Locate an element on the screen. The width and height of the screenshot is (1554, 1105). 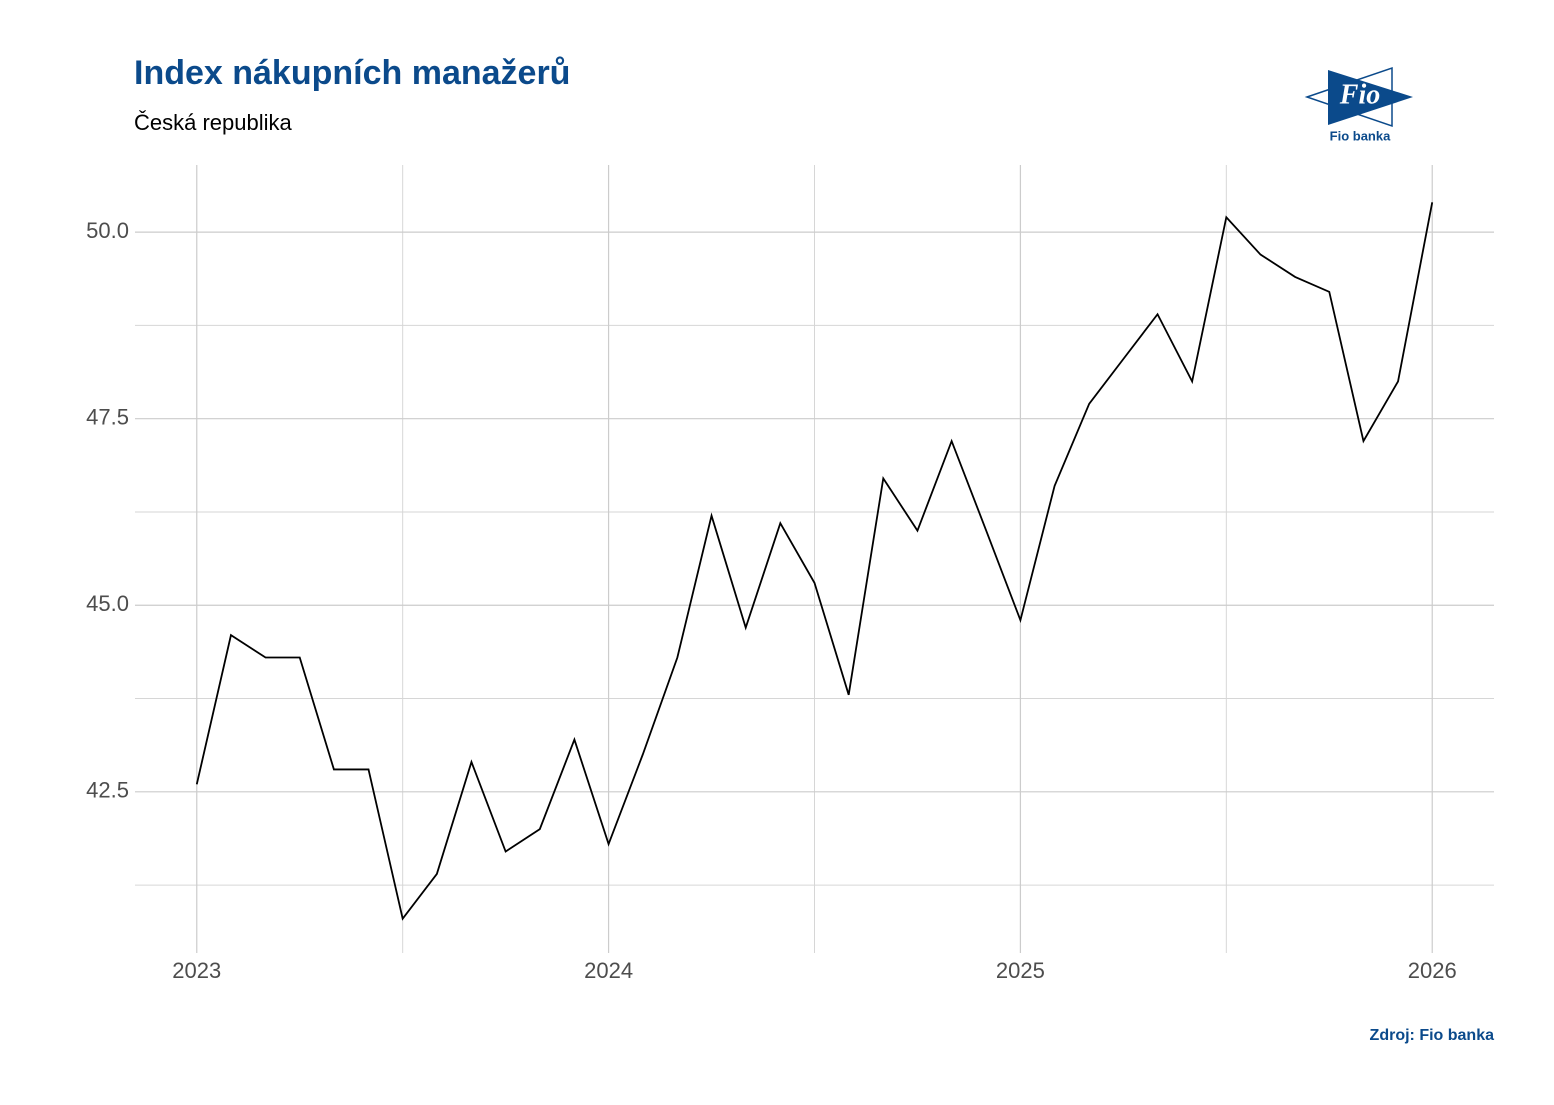
logo-mark: Fio is located at coordinates (1359, 94).